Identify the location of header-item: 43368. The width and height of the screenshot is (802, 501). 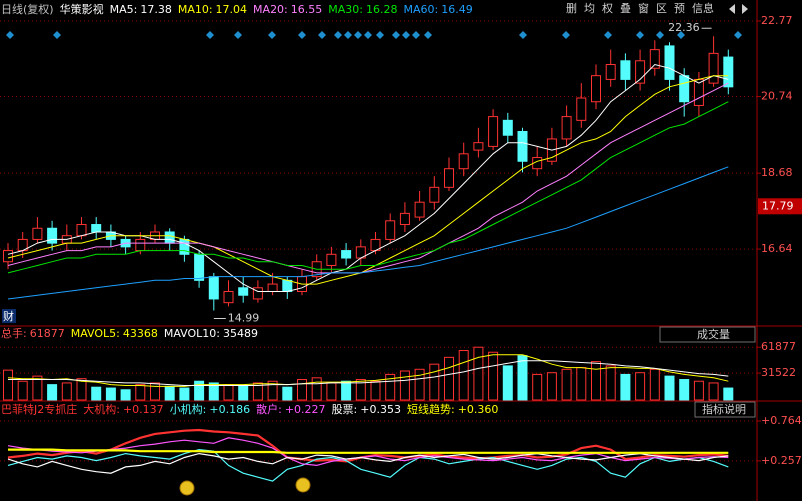
(140, 333).